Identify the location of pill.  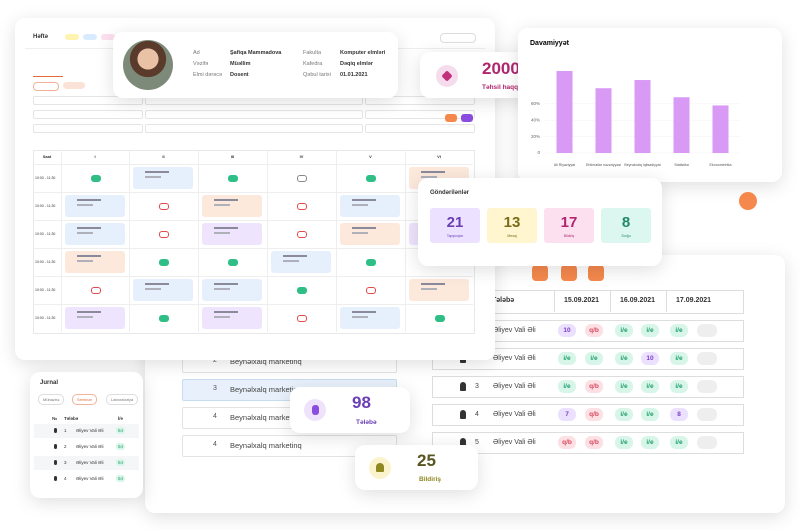
(74, 85).